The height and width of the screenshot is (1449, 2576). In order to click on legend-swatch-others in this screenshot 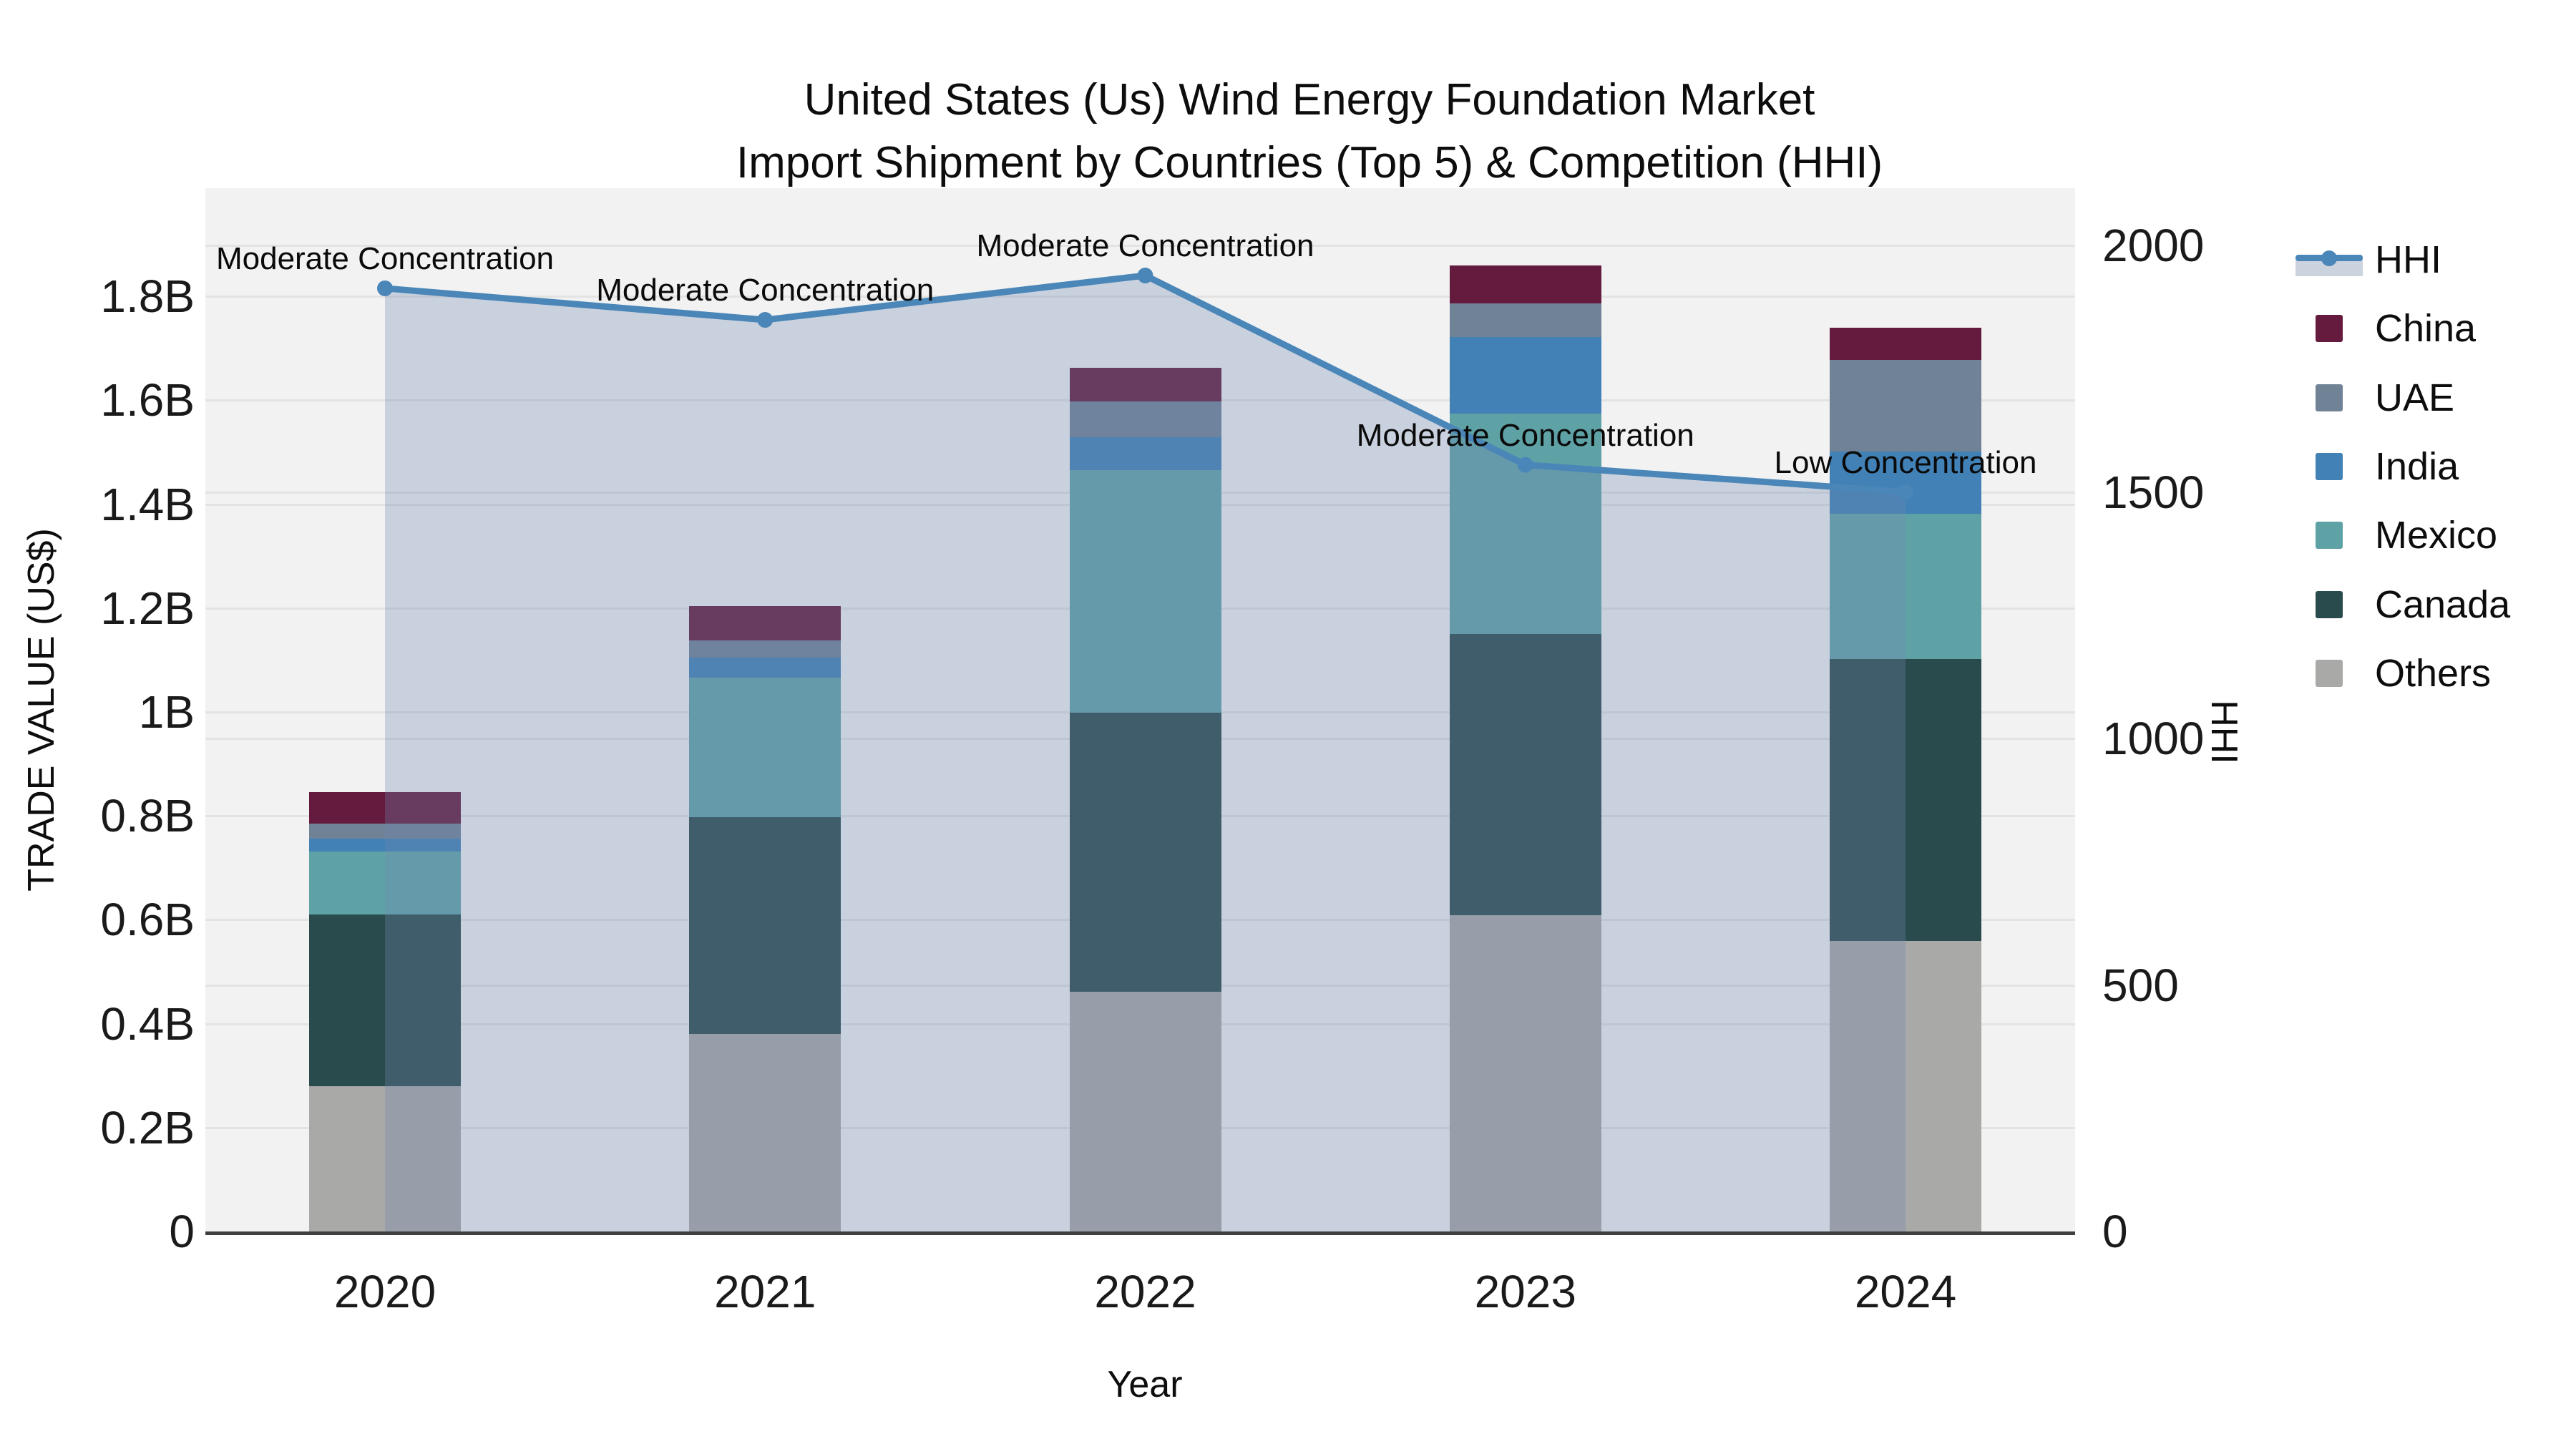, I will do `click(2329, 673)`.